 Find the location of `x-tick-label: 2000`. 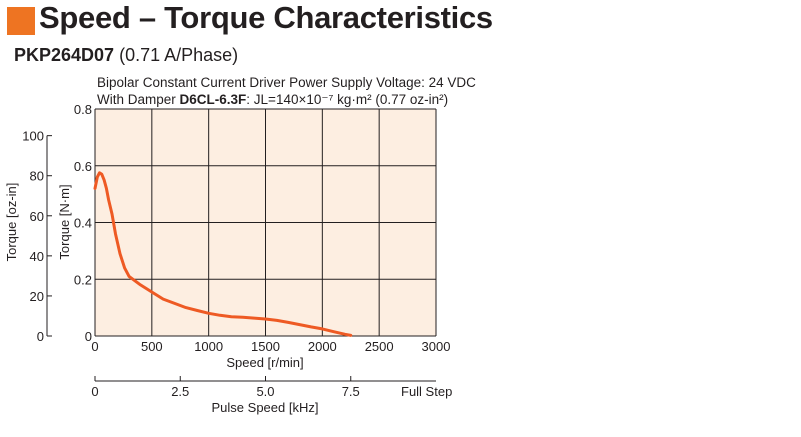

x-tick-label: 2000 is located at coordinates (322, 346).